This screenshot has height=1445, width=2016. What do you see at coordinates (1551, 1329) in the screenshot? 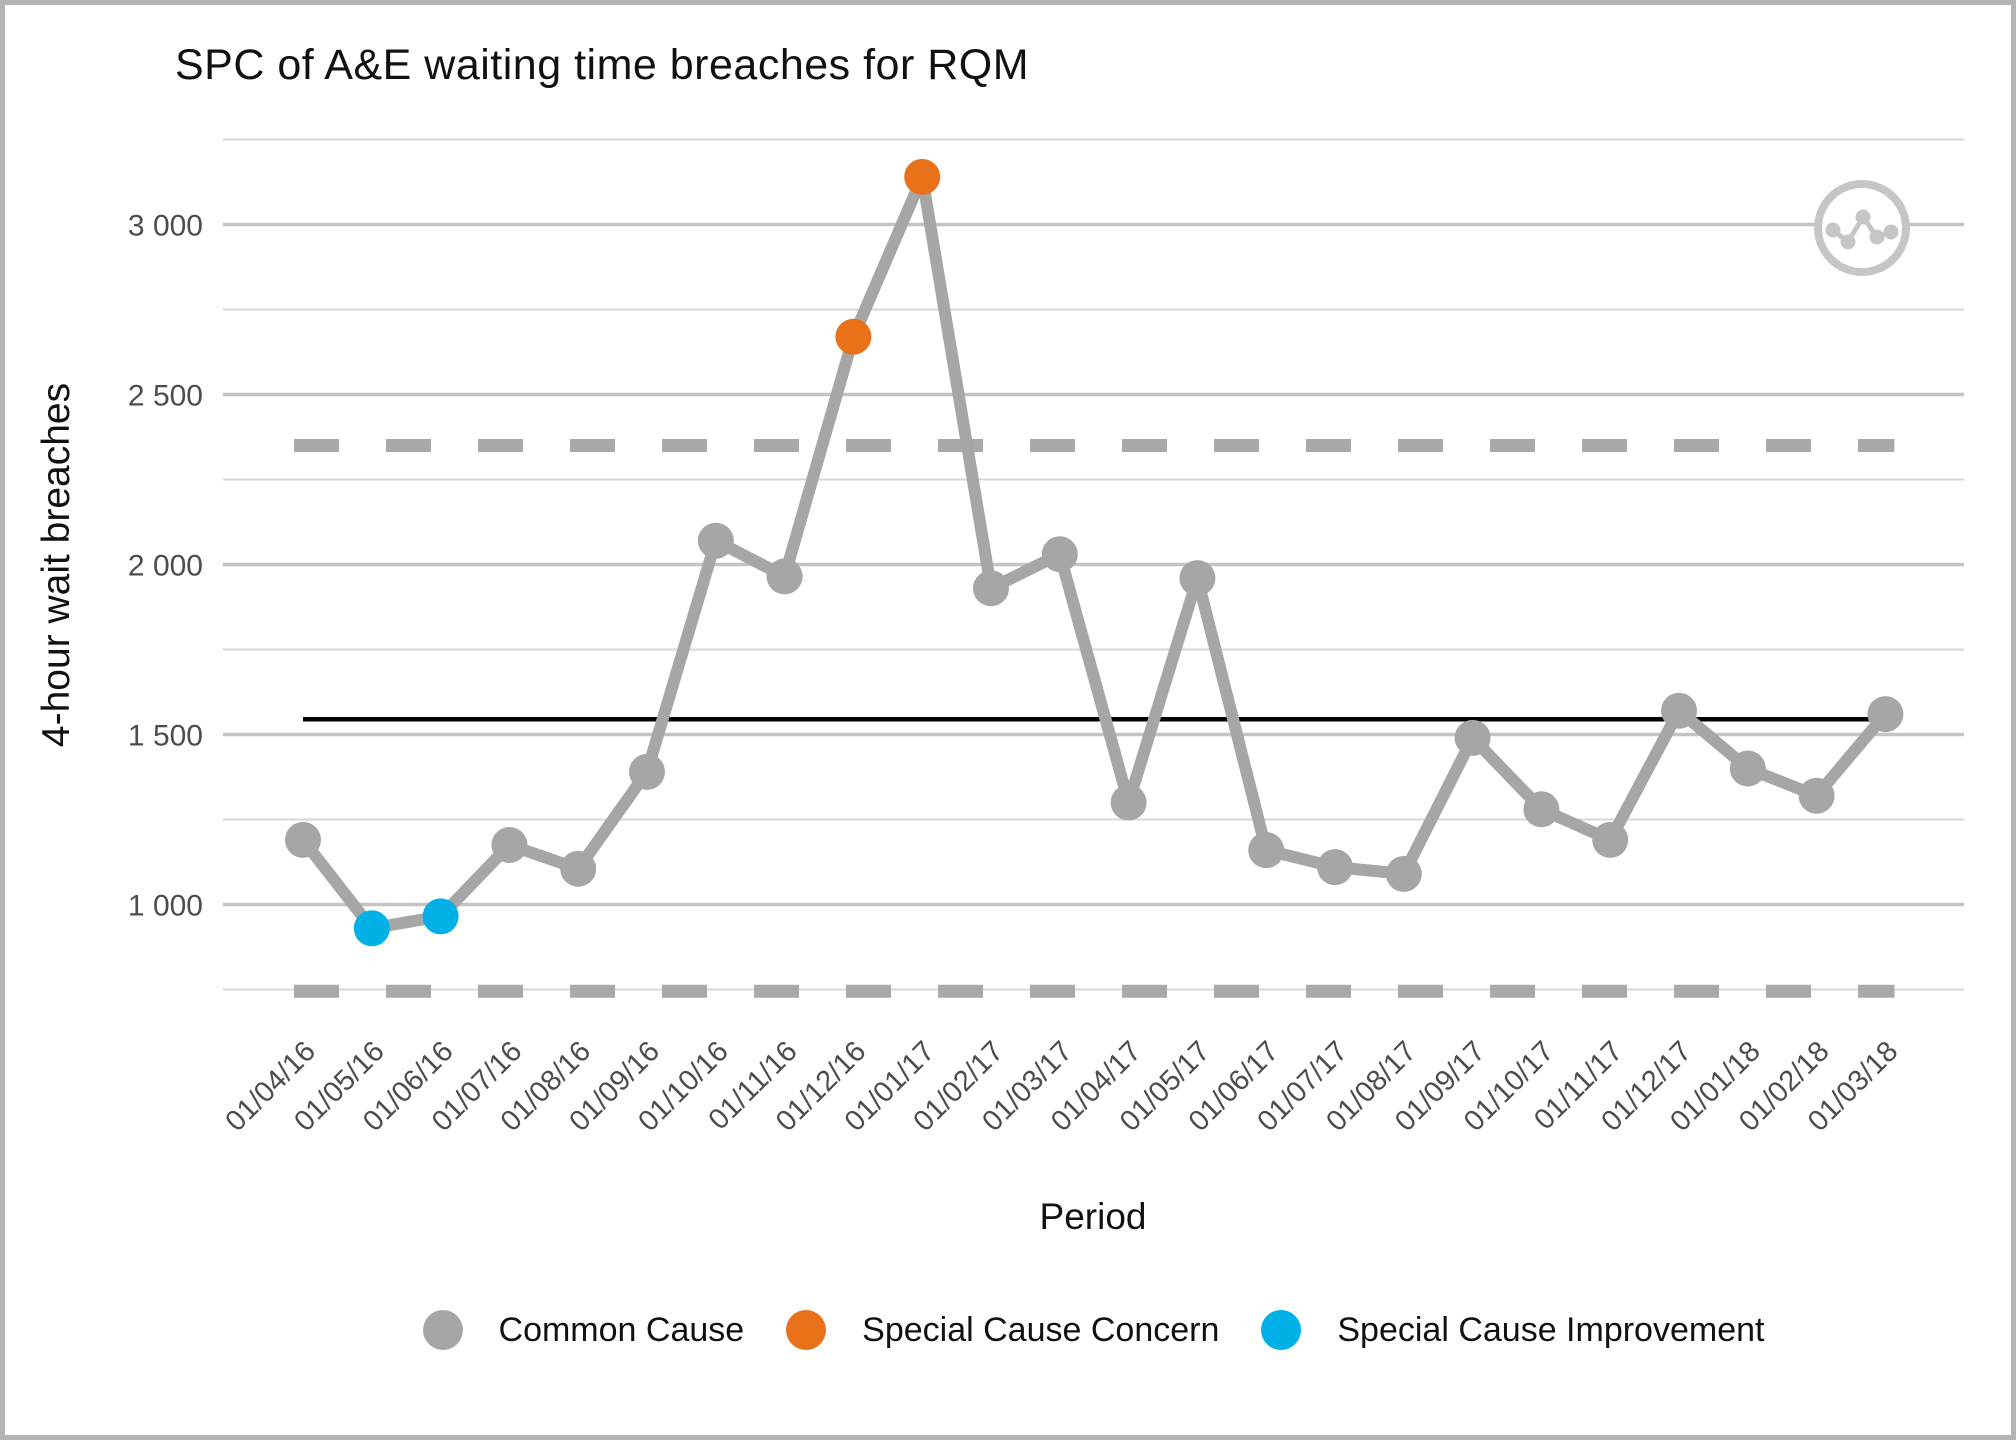
I see `legend-label-special-cause-improvement: Special Cause Improvement` at bounding box center [1551, 1329].